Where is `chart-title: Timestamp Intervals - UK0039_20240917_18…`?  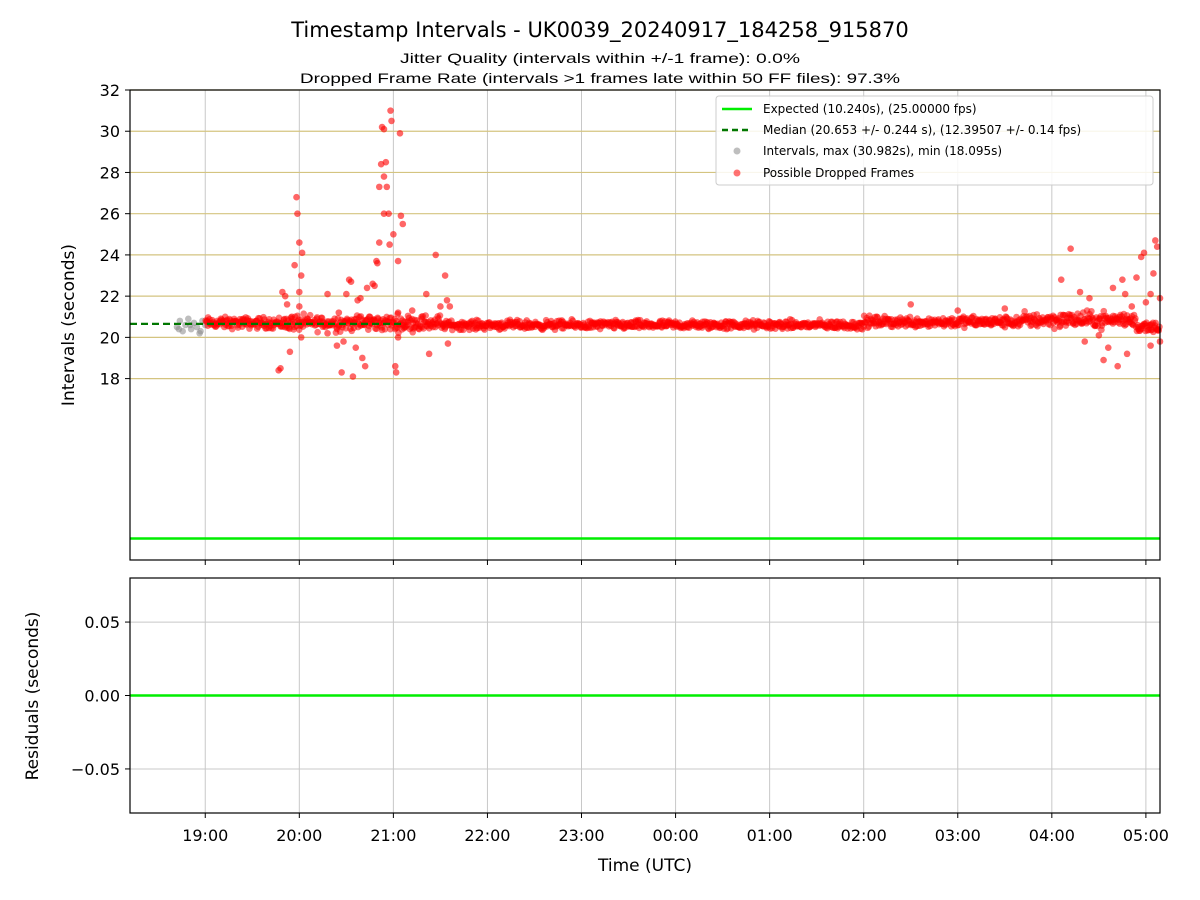 chart-title: Timestamp Intervals - UK0039_20240917_18… is located at coordinates (599, 30).